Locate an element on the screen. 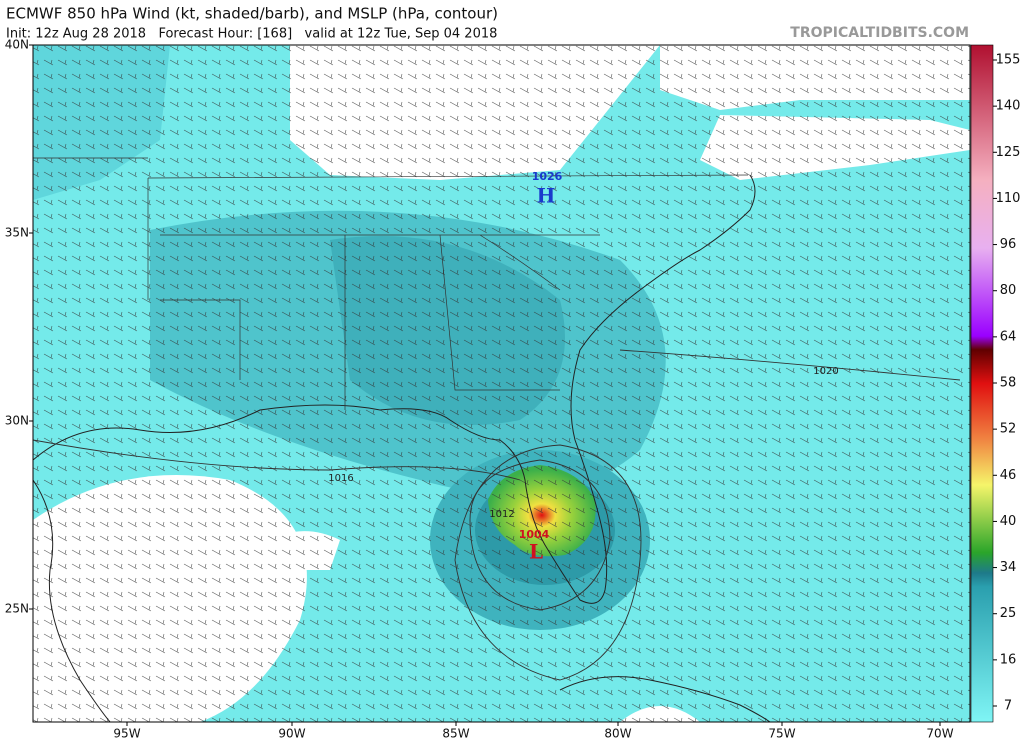 This screenshot has width=1024, height=742. colorbar-label: 52 is located at coordinates (1008, 429).